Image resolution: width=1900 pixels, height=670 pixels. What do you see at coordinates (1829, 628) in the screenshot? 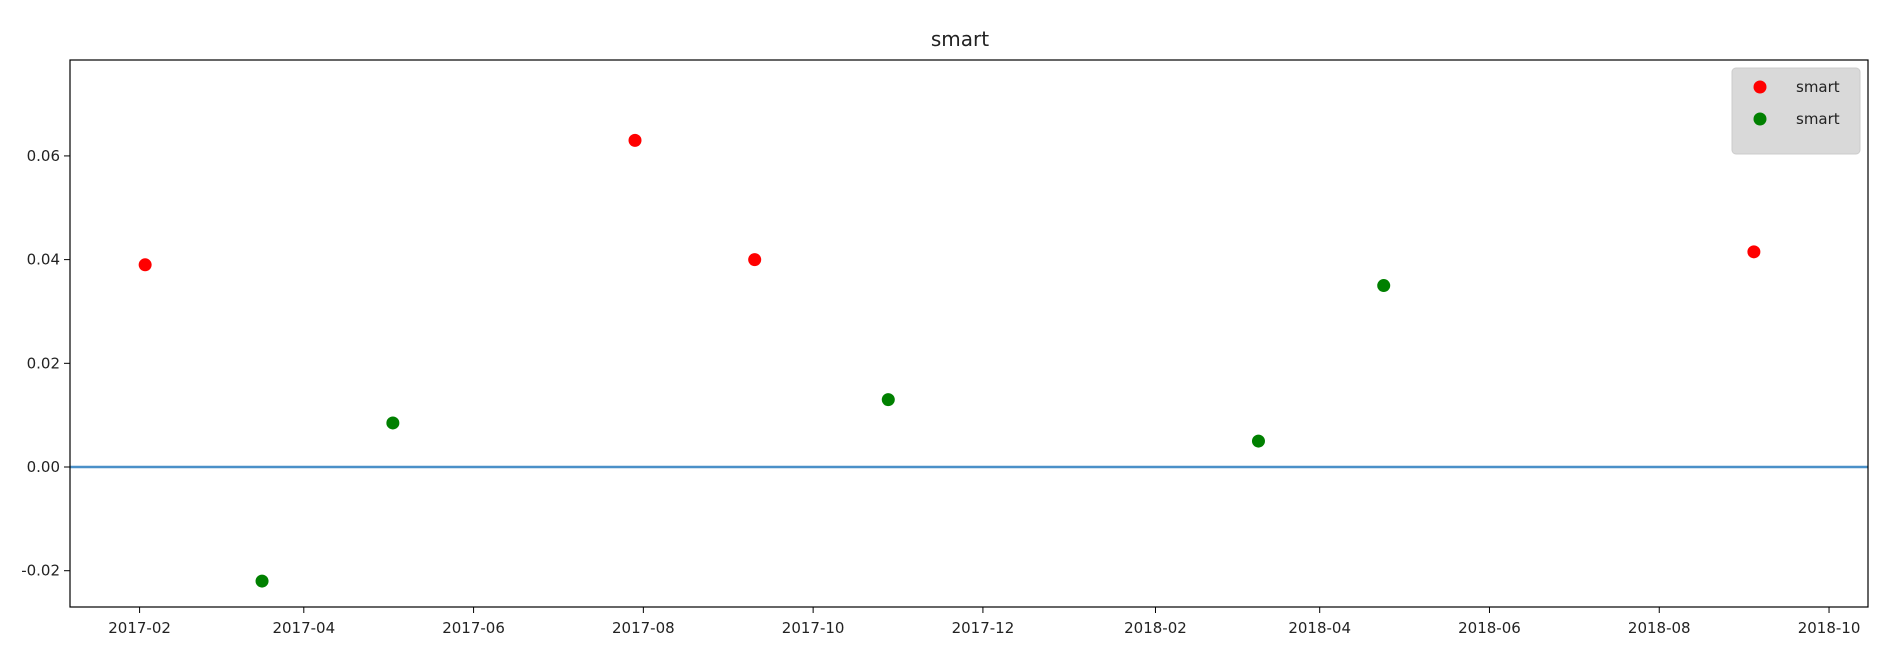
I see `x-tick-label: 2018-10` at bounding box center [1829, 628].